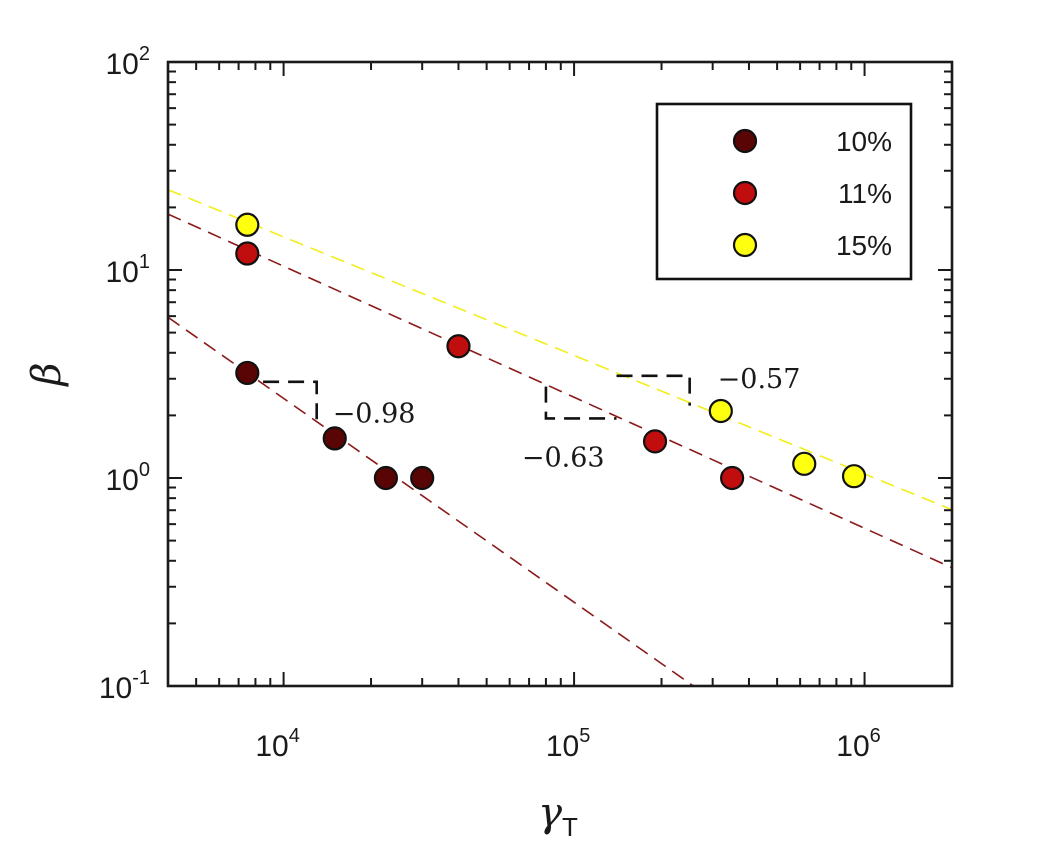  Describe the element at coordinates (759, 379) in the screenshot. I see `slope-annotation-label: −0.57` at that location.